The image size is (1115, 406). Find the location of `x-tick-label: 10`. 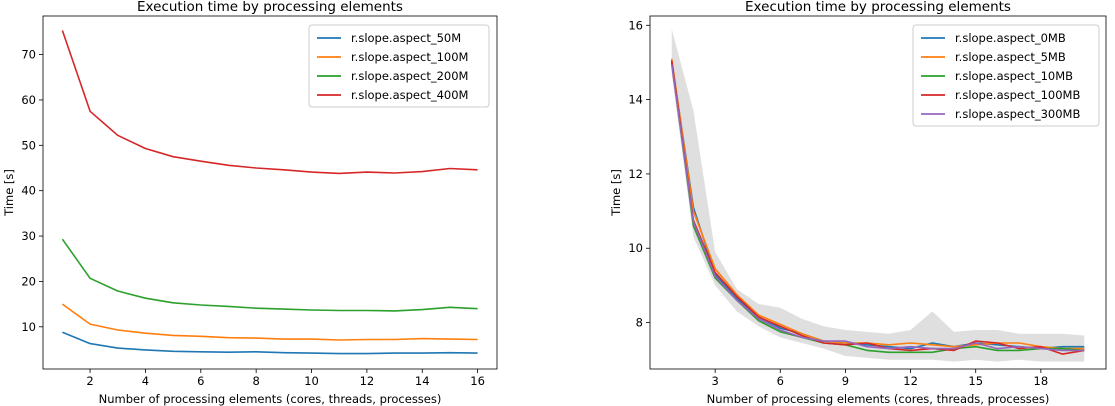

x-tick-label: 10 is located at coordinates (311, 381).